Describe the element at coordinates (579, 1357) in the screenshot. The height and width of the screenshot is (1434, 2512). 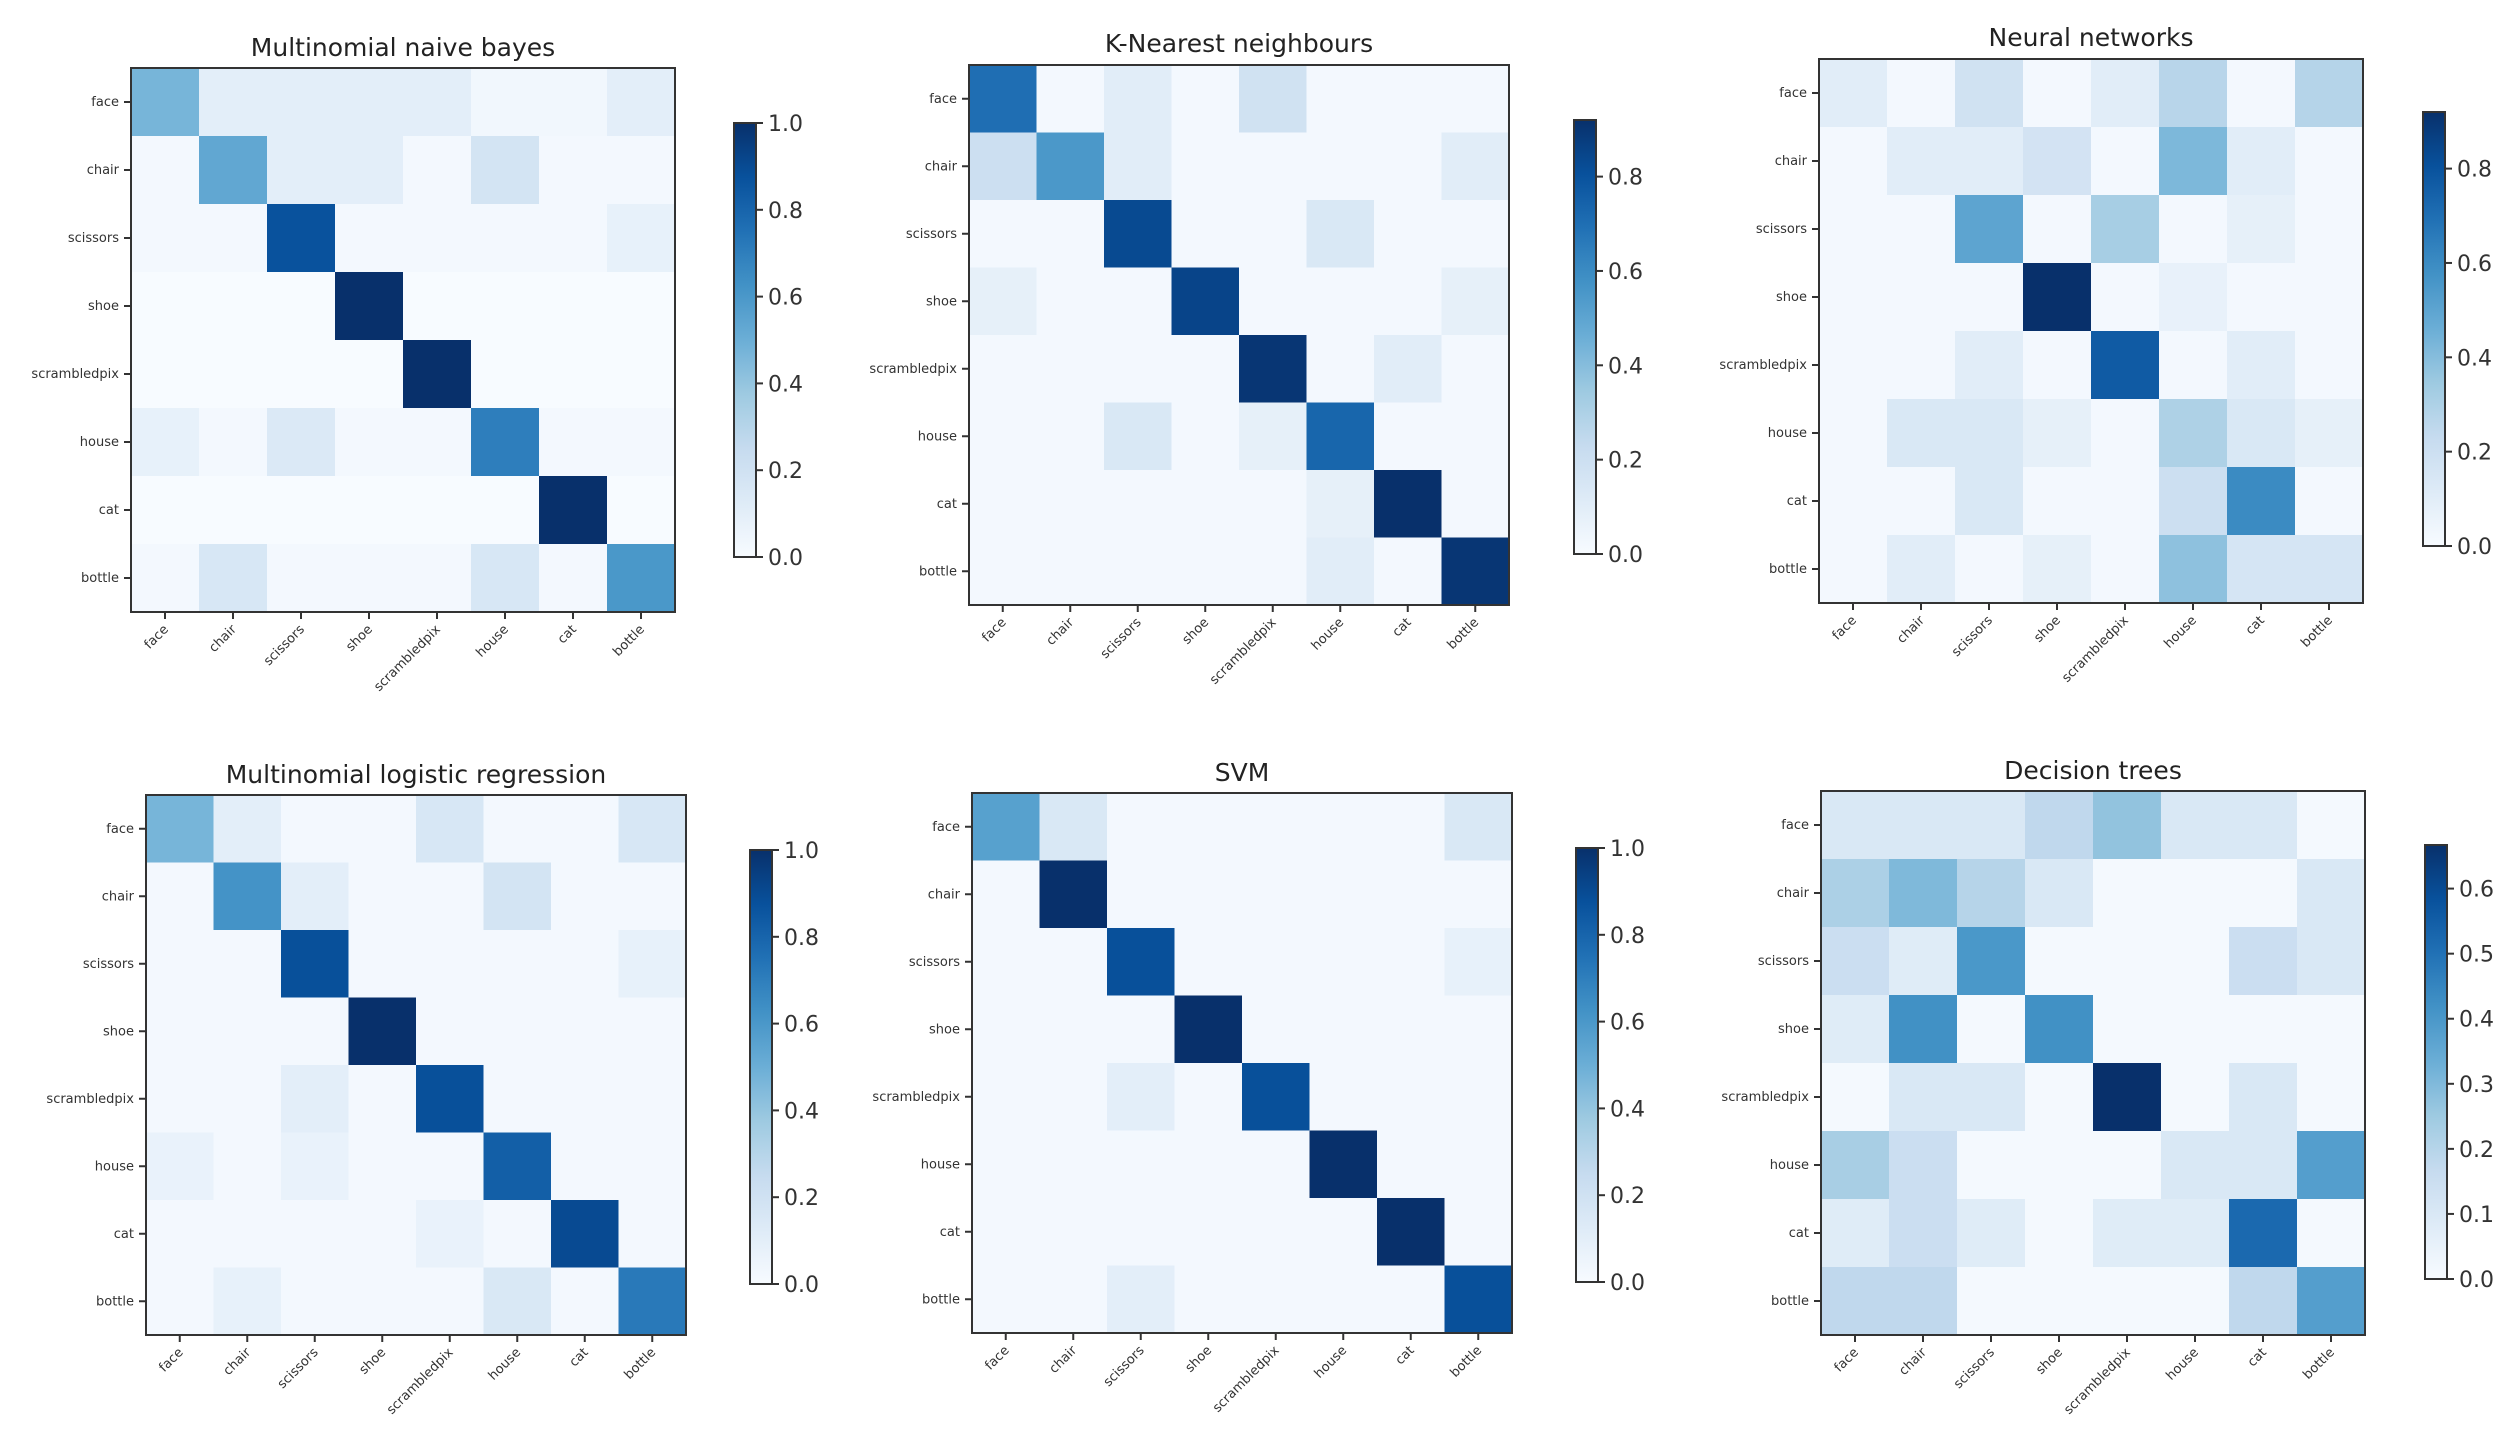
I see `x-tick-label: cat` at that location.